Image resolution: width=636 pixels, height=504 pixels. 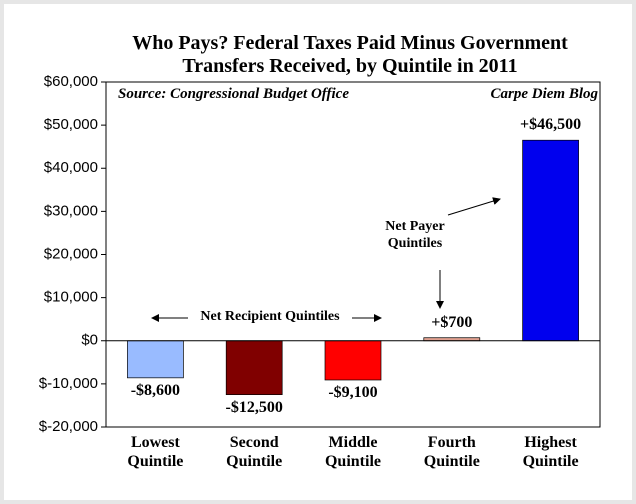 I want to click on arrow, so click(x=474, y=206).